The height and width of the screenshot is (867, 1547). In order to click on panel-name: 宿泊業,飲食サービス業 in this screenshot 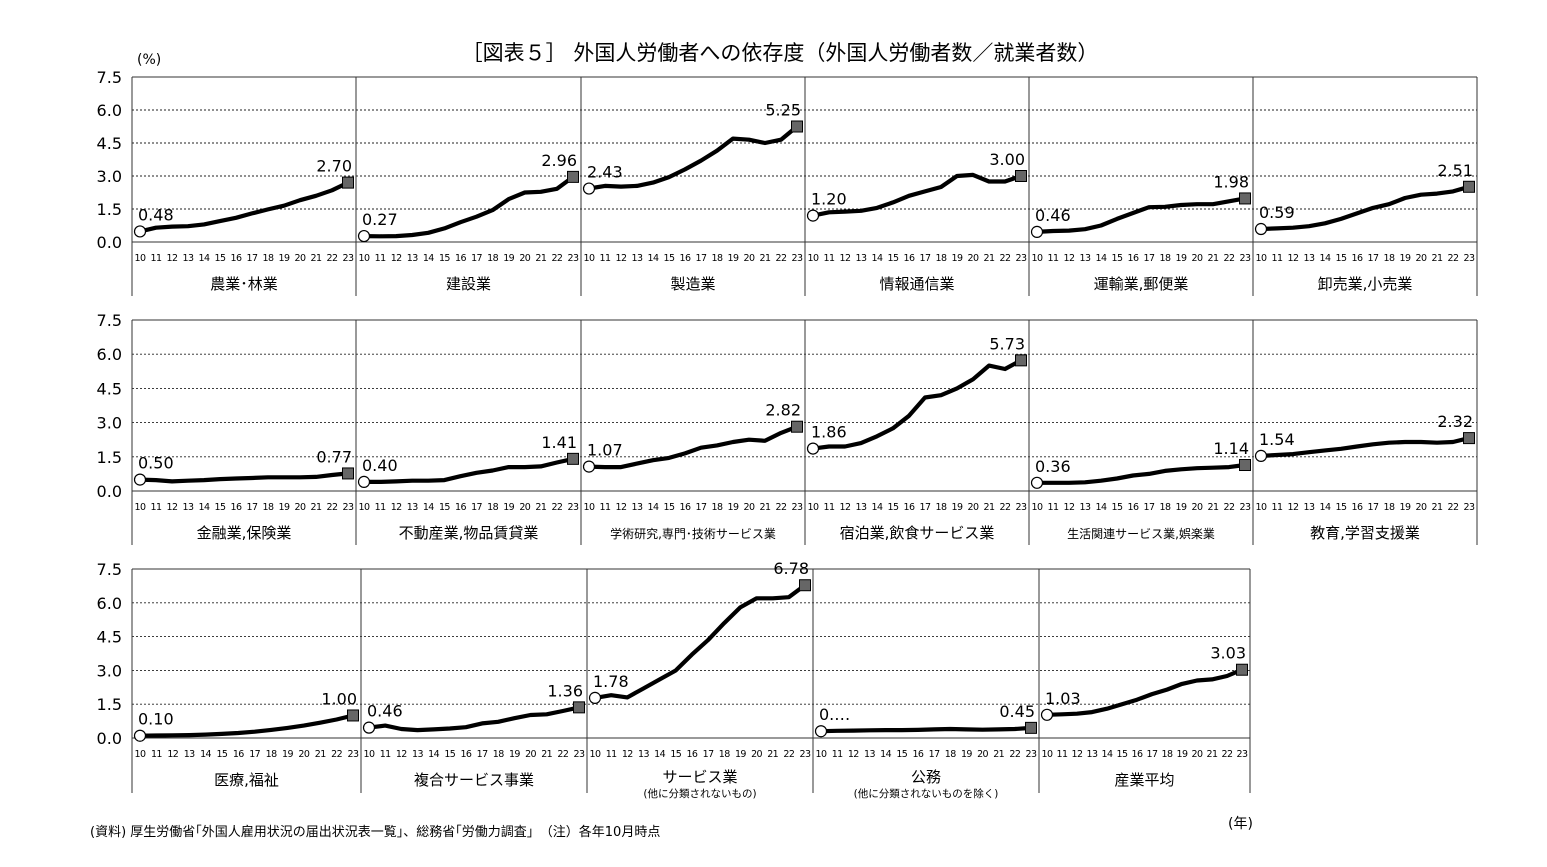, I will do `click(917, 533)`.